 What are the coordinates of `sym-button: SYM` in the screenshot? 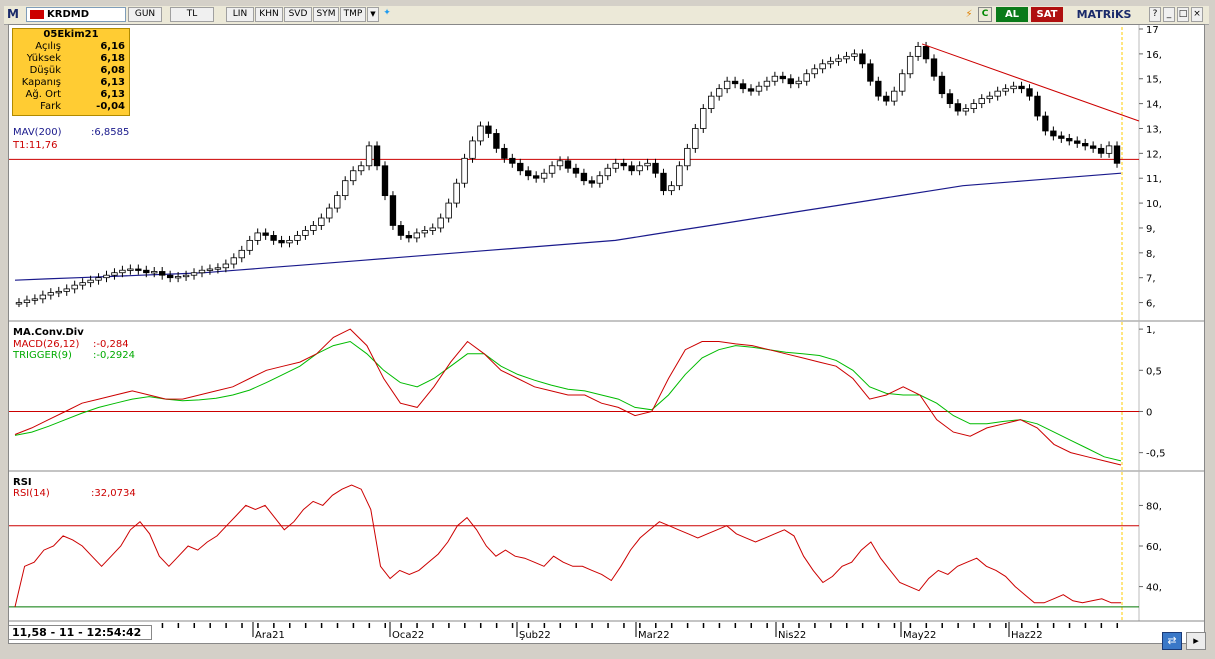 It's located at (326, 14).